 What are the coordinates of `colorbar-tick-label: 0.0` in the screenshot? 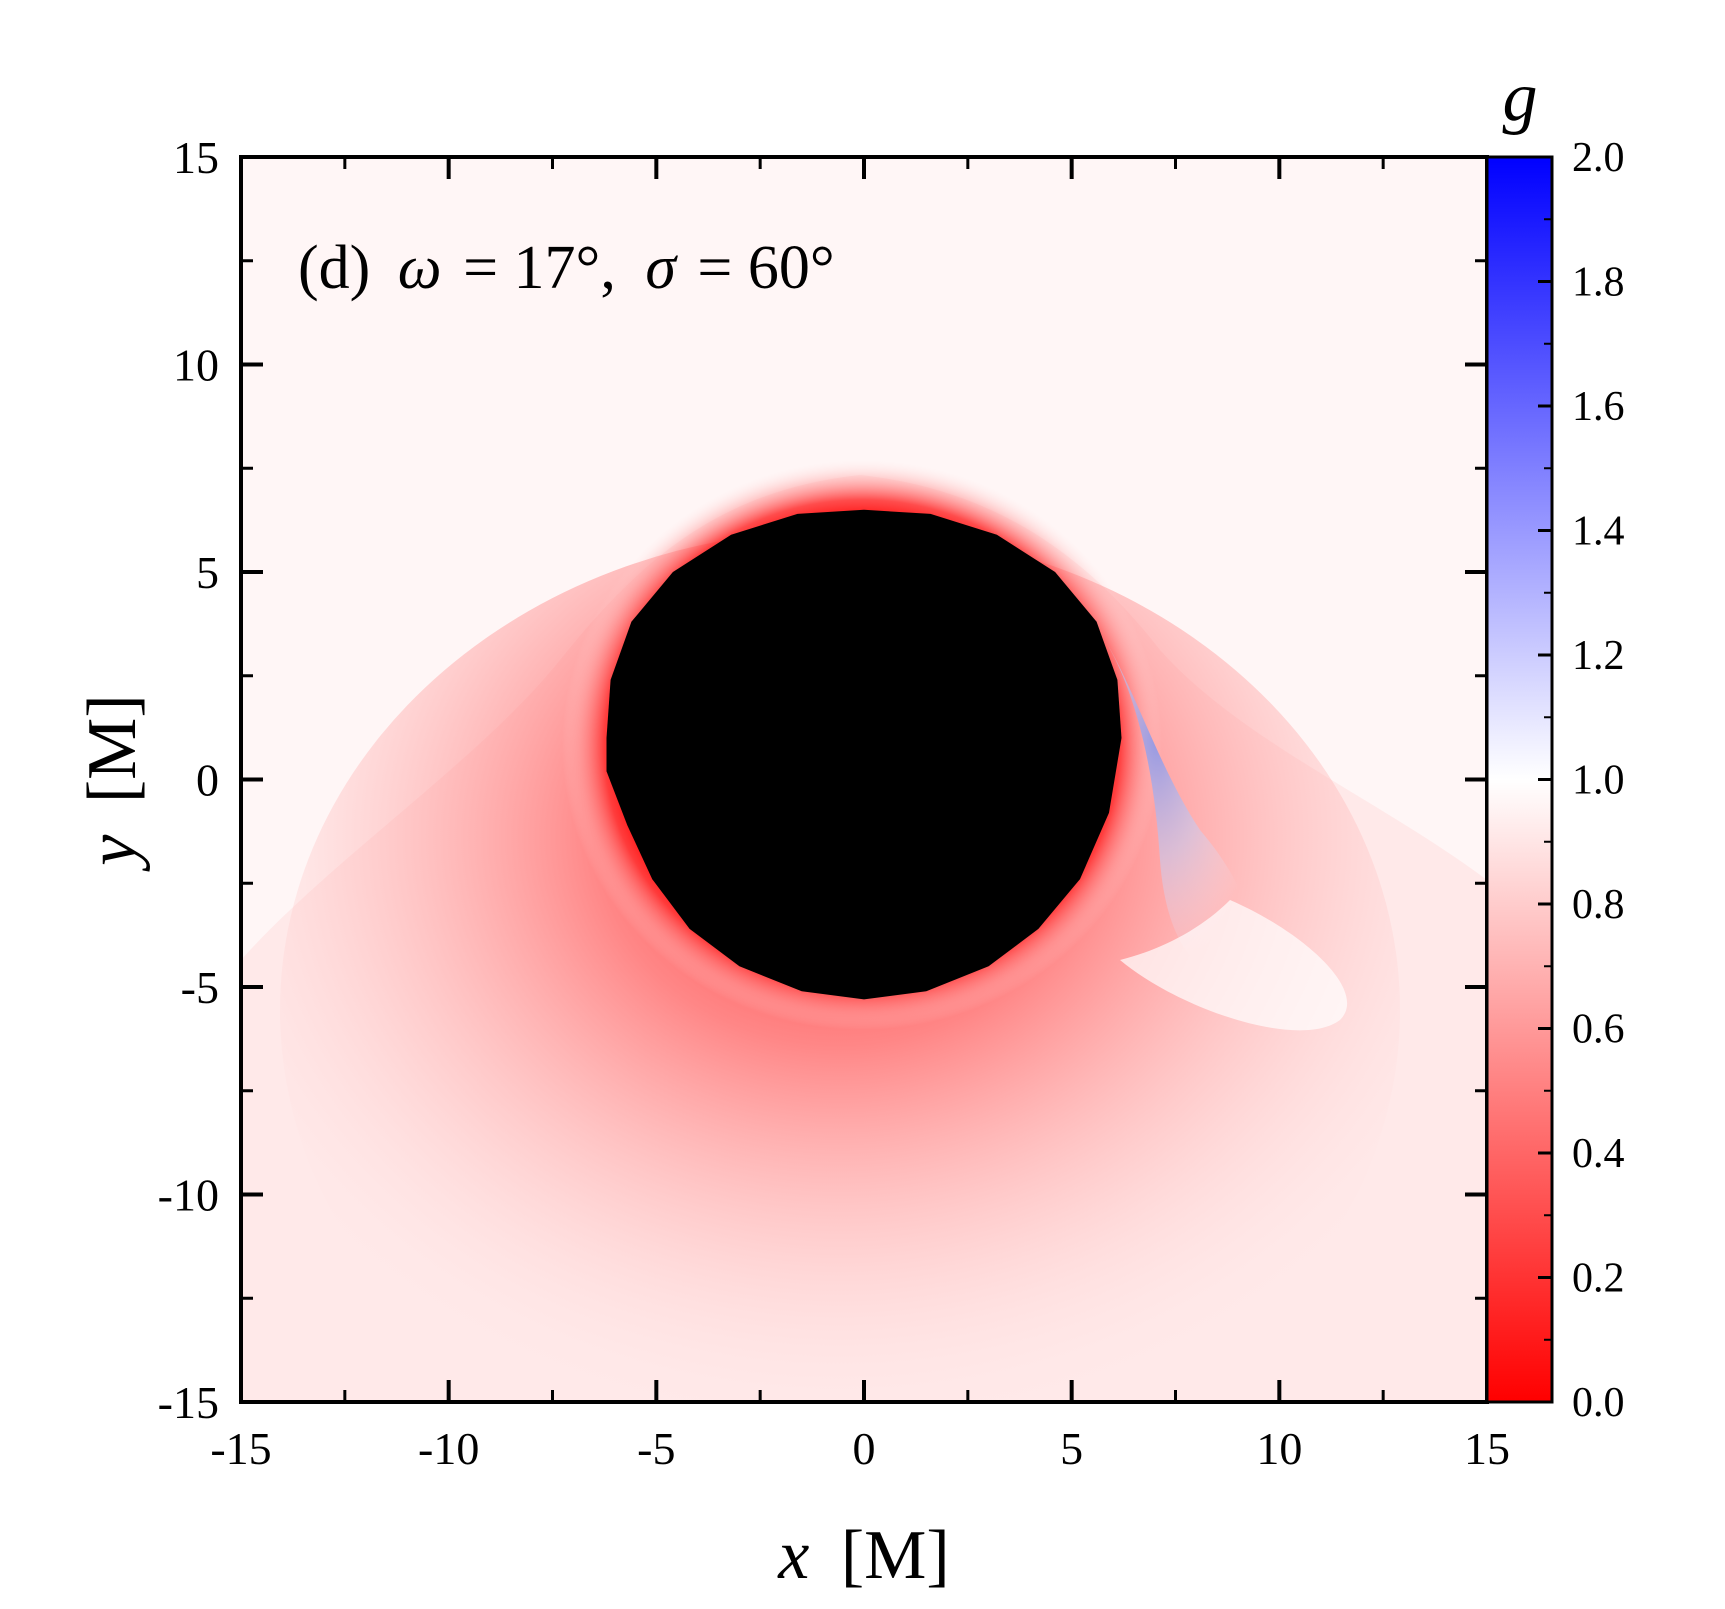 It's located at (1598, 1403).